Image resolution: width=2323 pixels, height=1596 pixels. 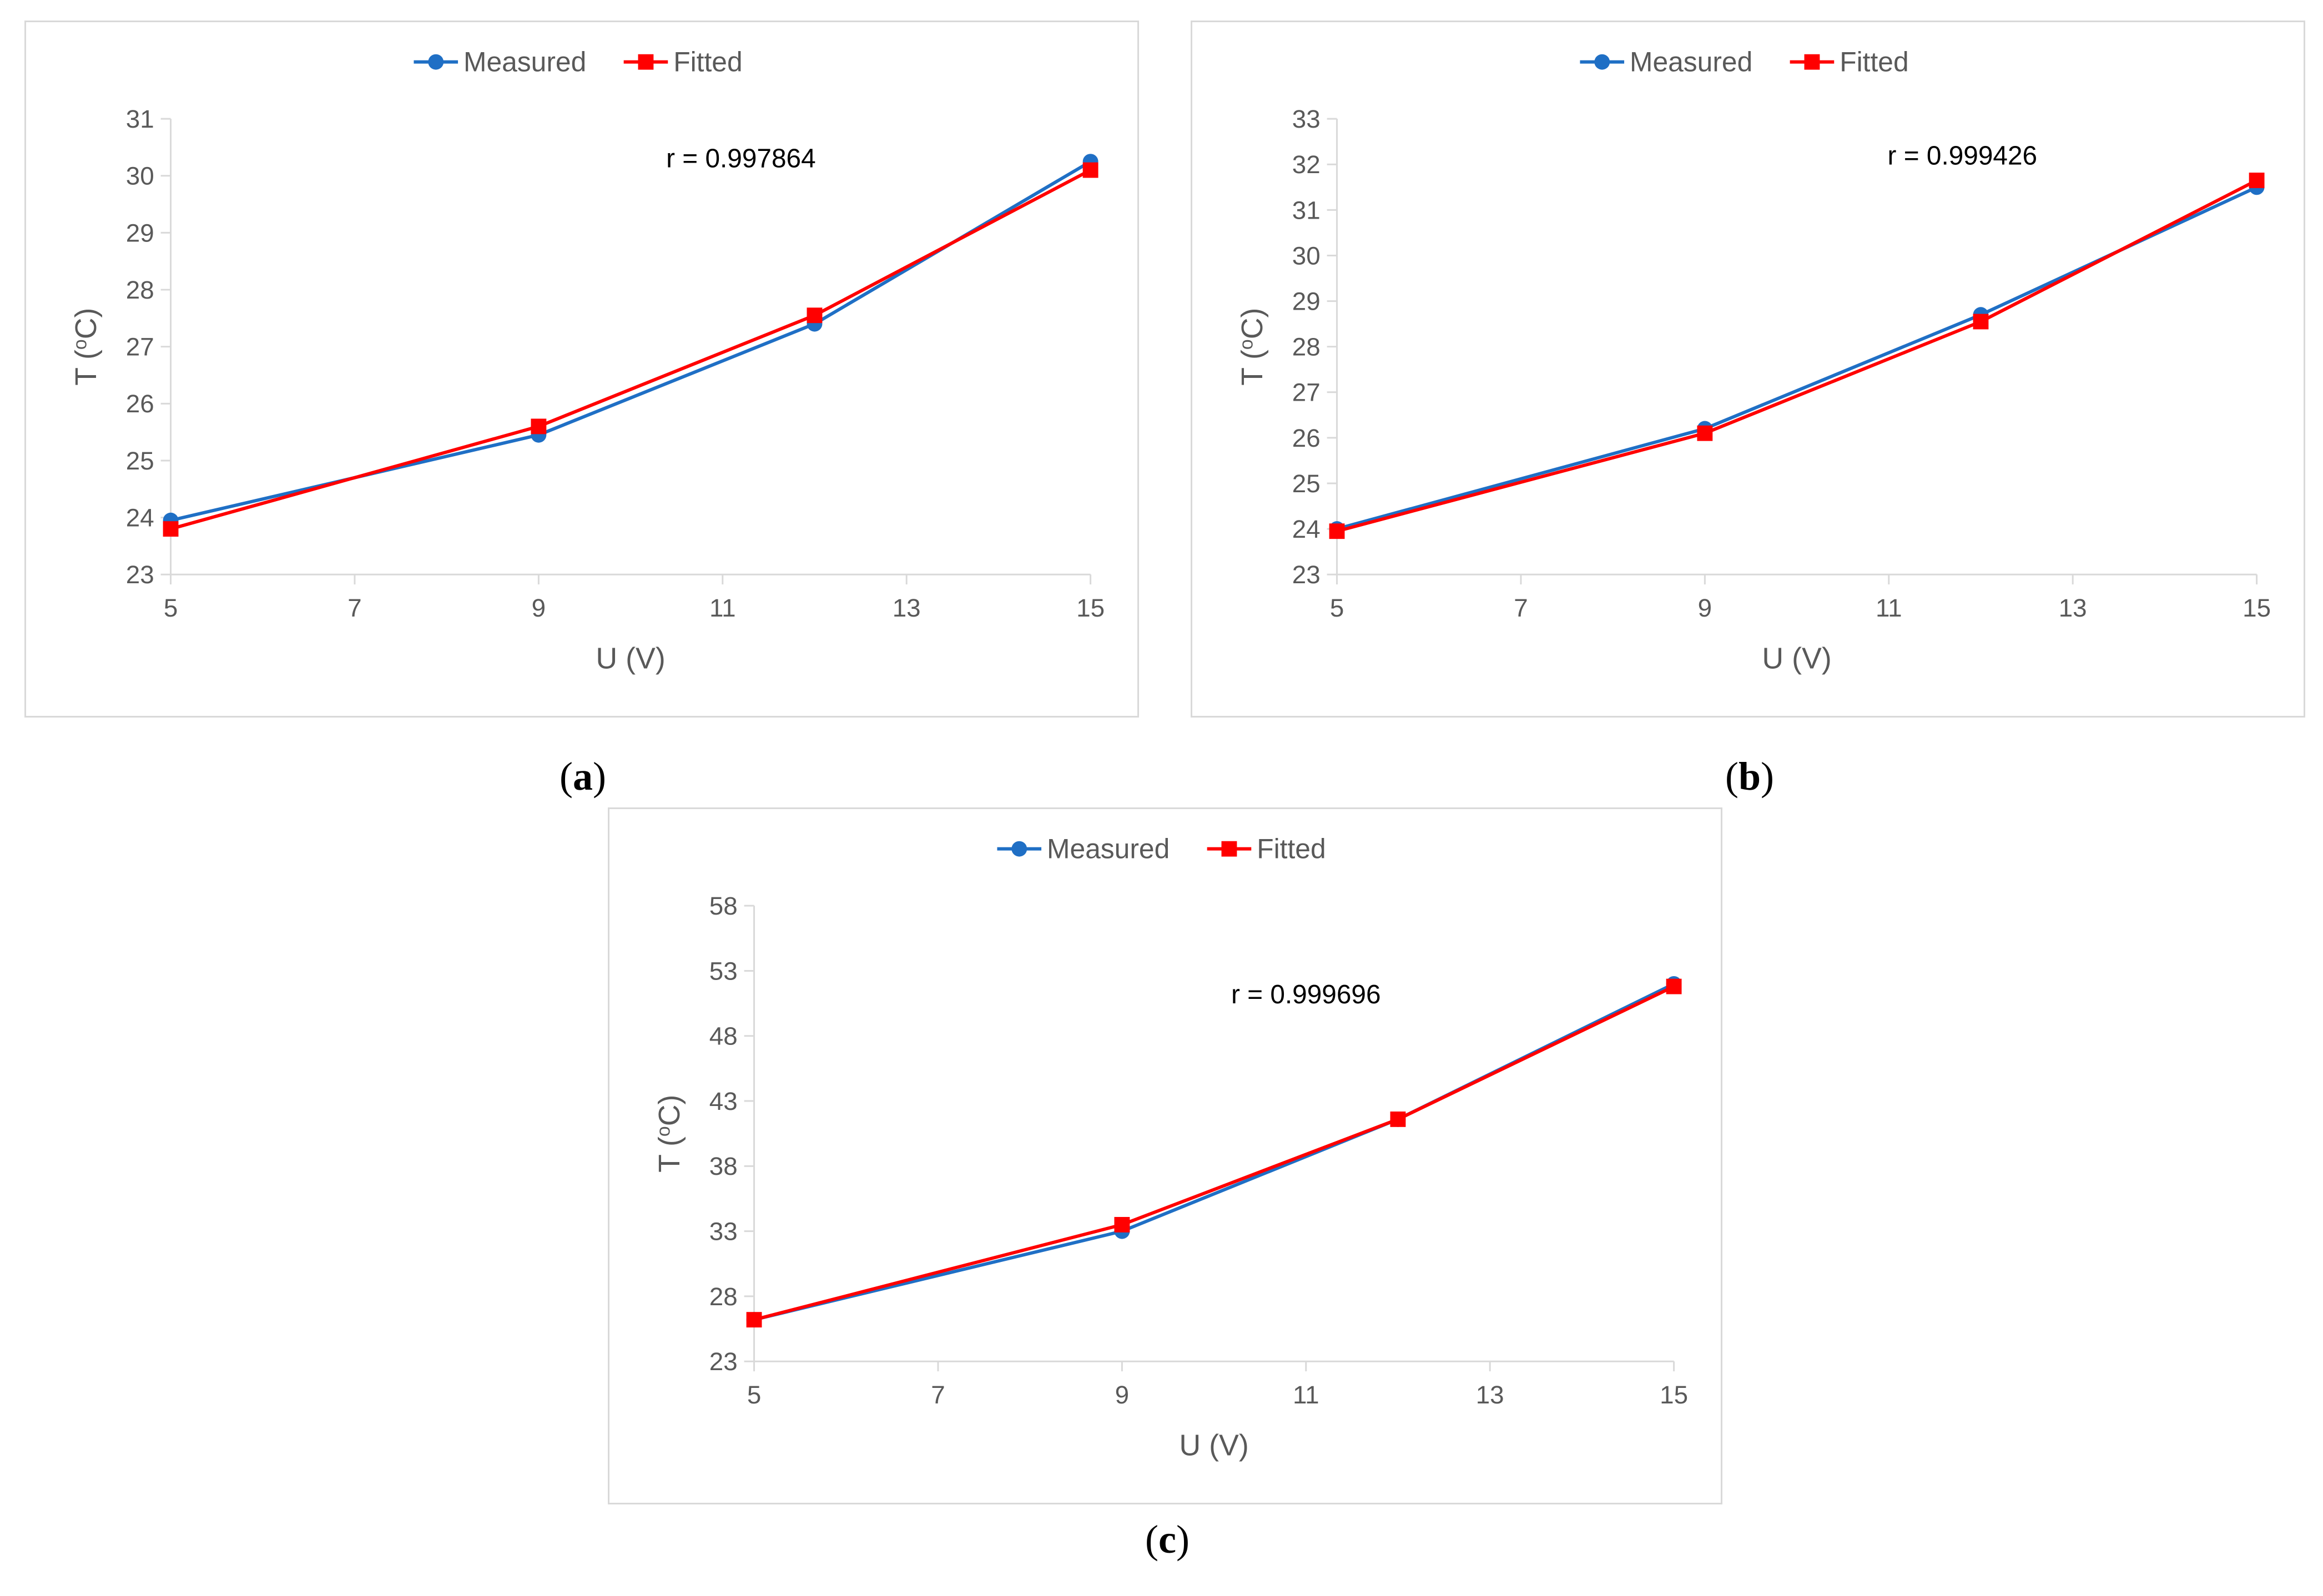 I want to click on y-tick-label: 48, so click(x=723, y=1036).